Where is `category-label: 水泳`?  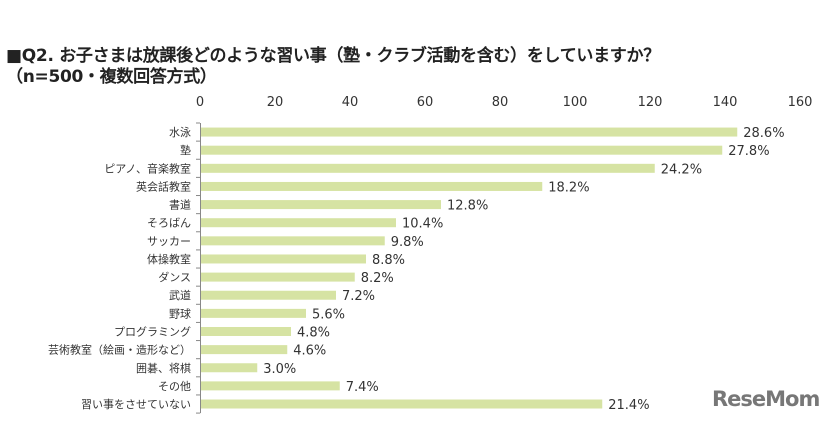
category-label: 水泳 is located at coordinates (180, 132).